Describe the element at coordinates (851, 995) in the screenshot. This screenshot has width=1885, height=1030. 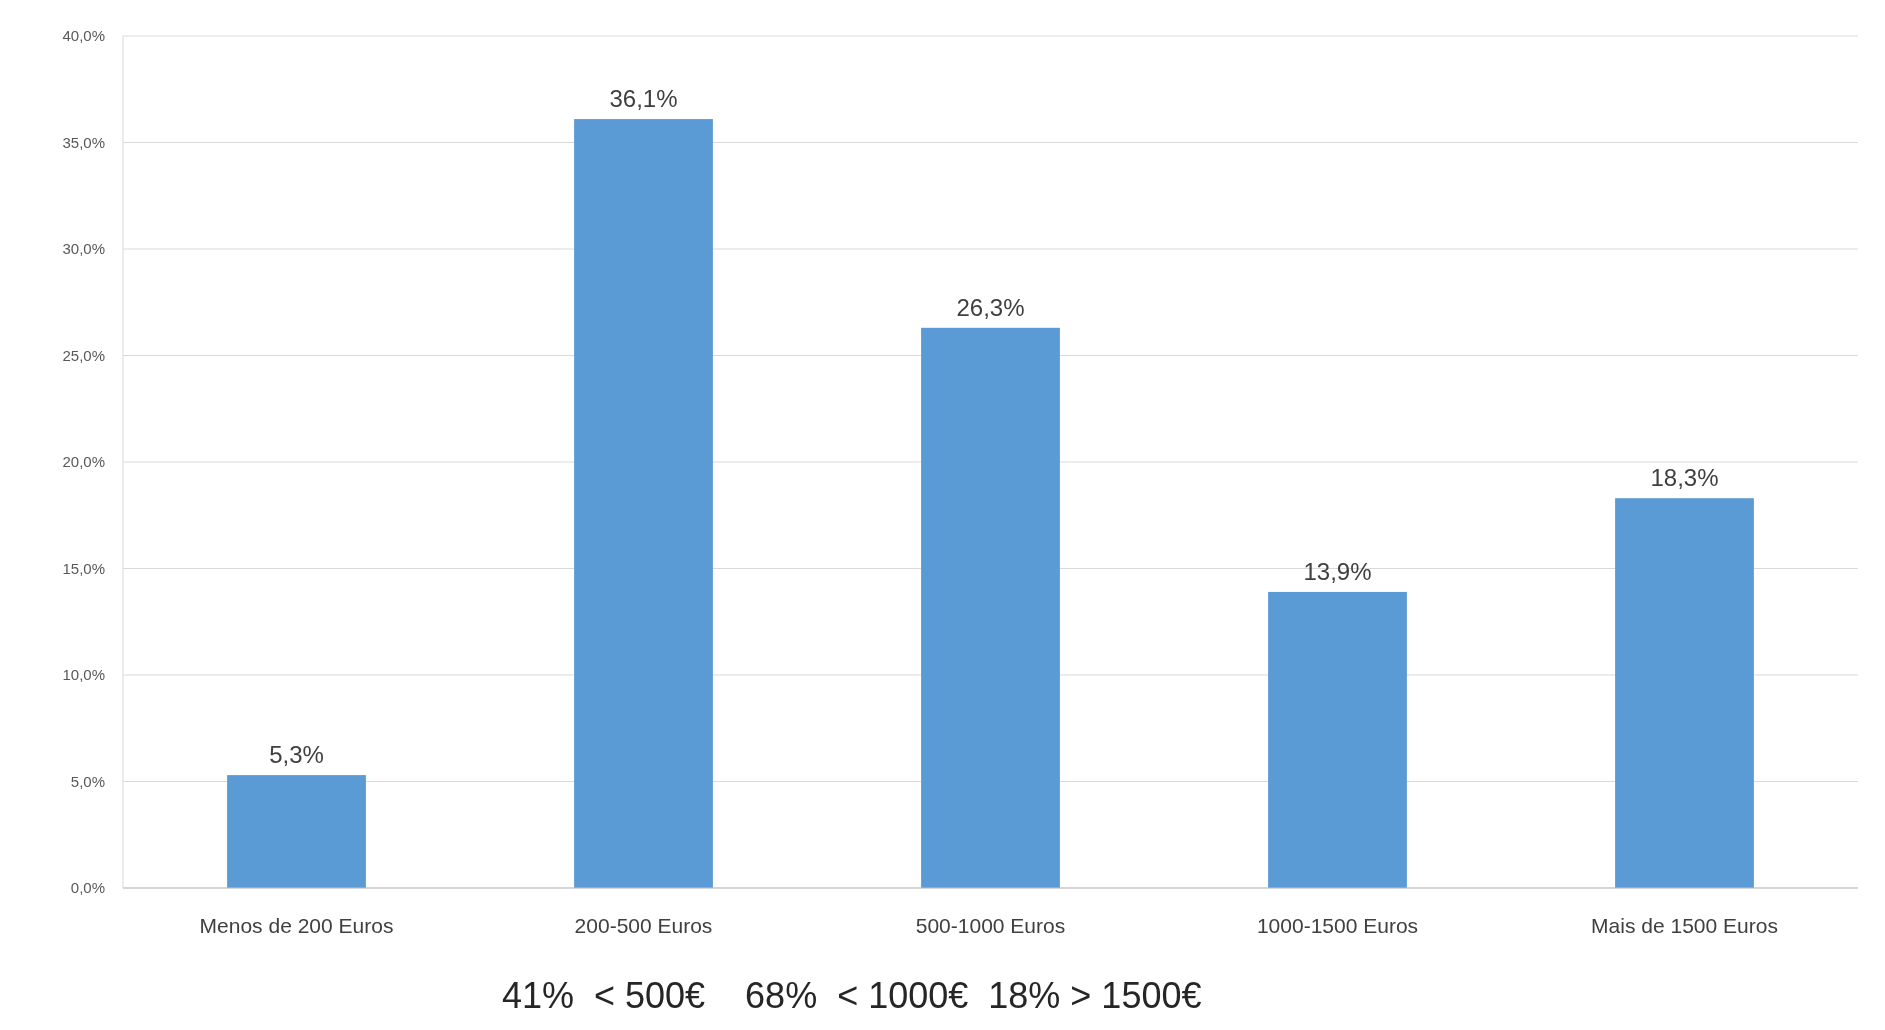
I see `text: 41% < 500€ 68% < 1000€ 18% > 1500€` at that location.